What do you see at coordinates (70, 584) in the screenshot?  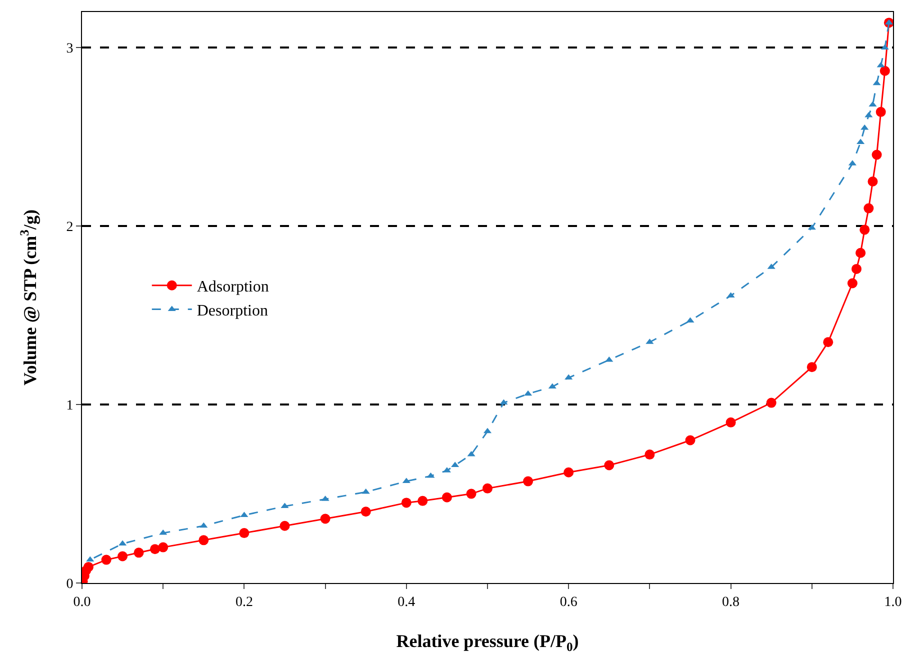 I see `y-tick-label: 0` at bounding box center [70, 584].